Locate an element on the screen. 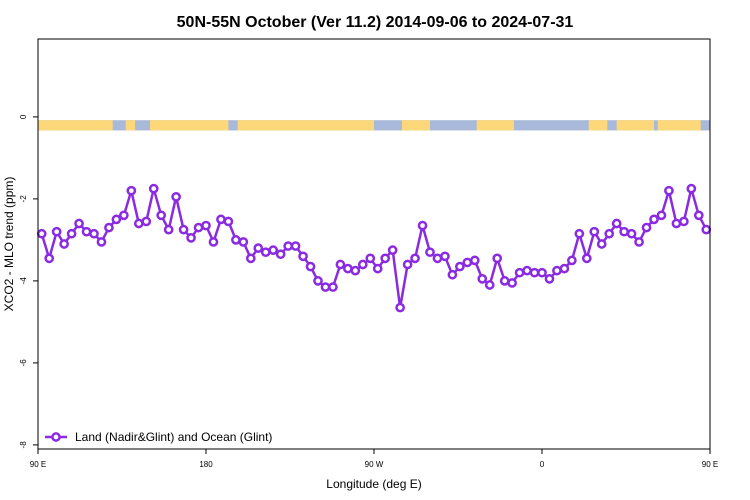  y-axis-label: XCO2 - MLO trend (ppm) is located at coordinates (9, 244).